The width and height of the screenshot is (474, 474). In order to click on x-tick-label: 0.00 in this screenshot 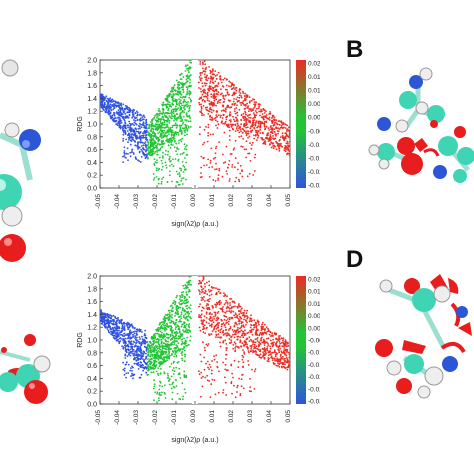, I will do `click(193, 416)`.